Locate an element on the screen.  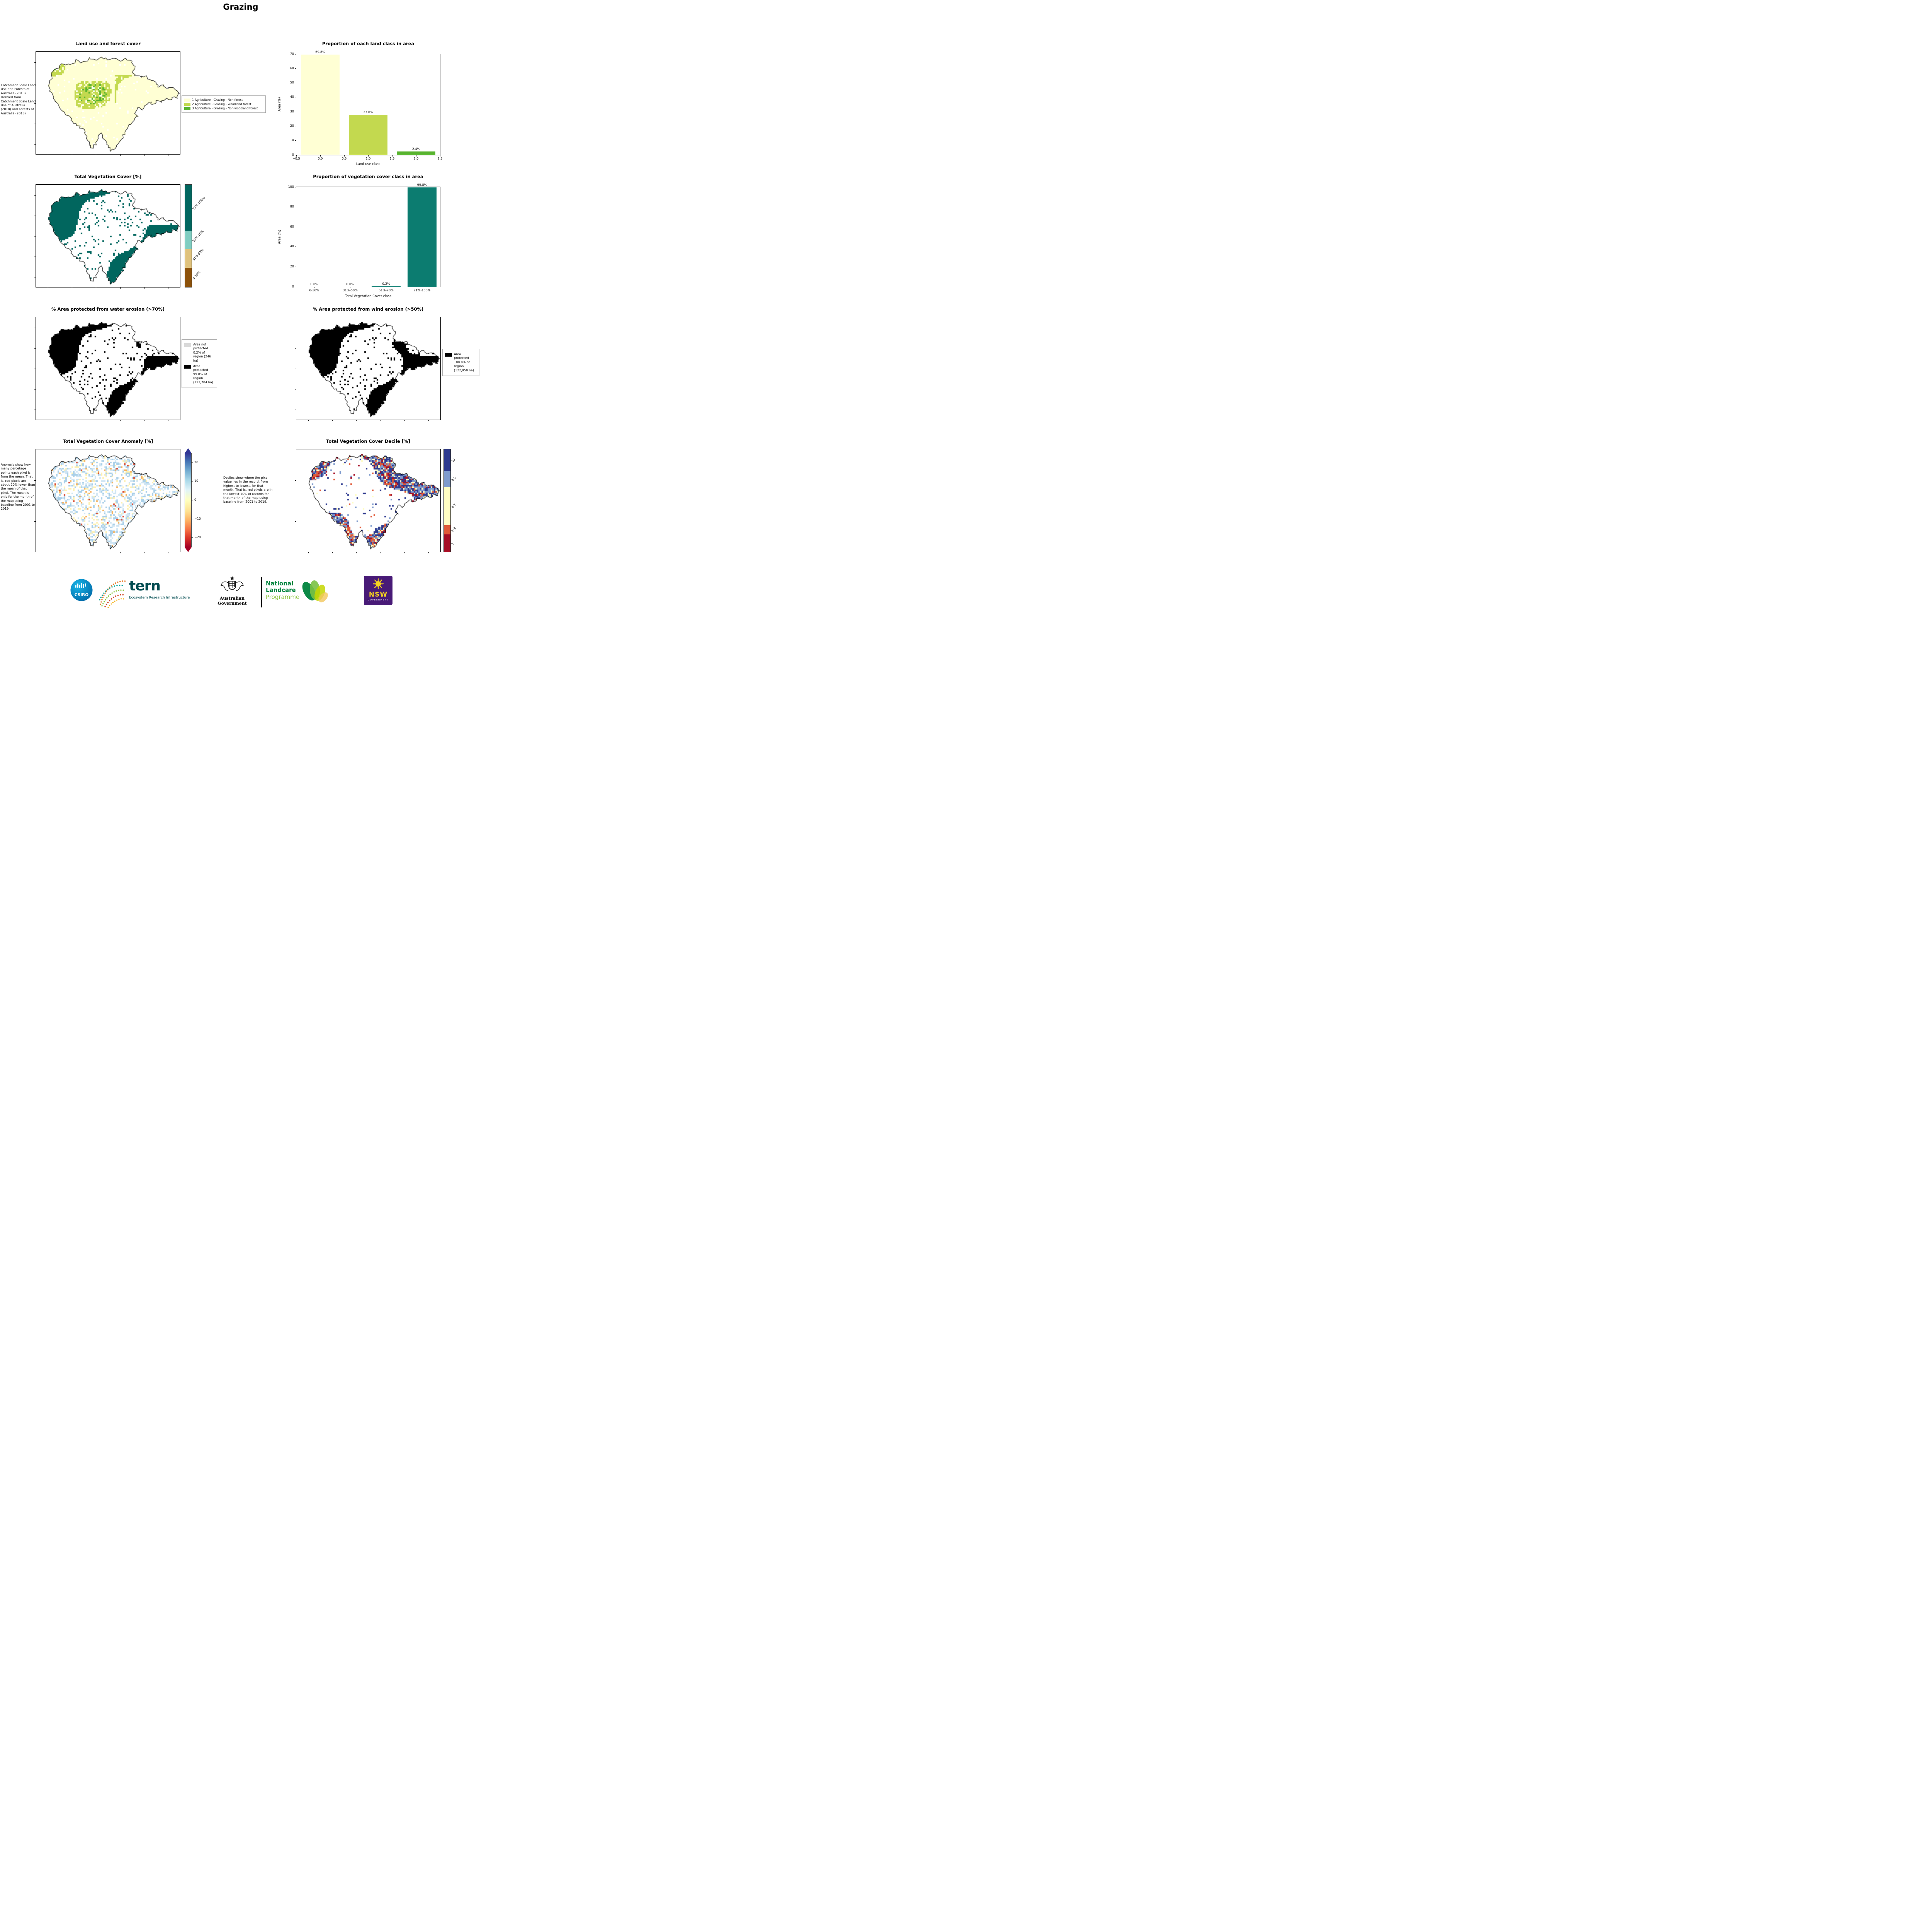
y-tick-label: 70 is located at coordinates (292, 54).